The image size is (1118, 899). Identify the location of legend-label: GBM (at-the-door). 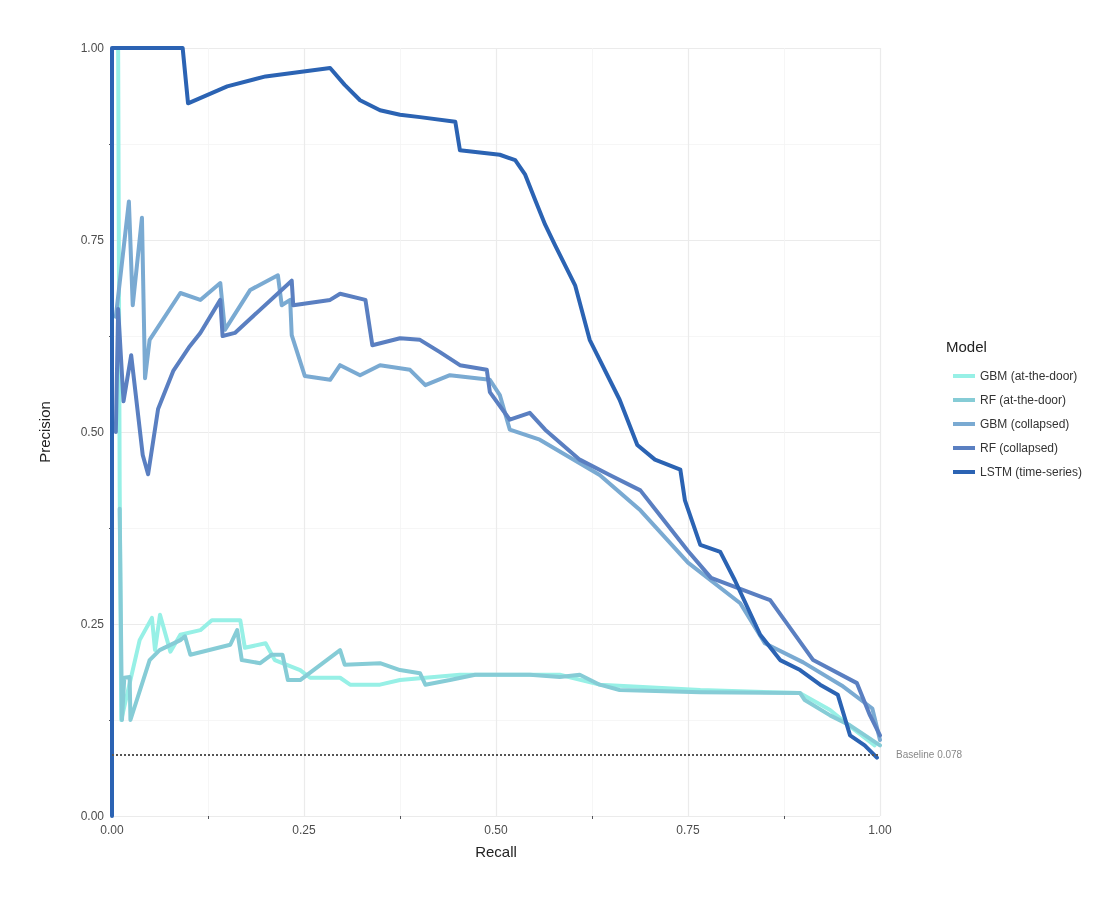
(1029, 376).